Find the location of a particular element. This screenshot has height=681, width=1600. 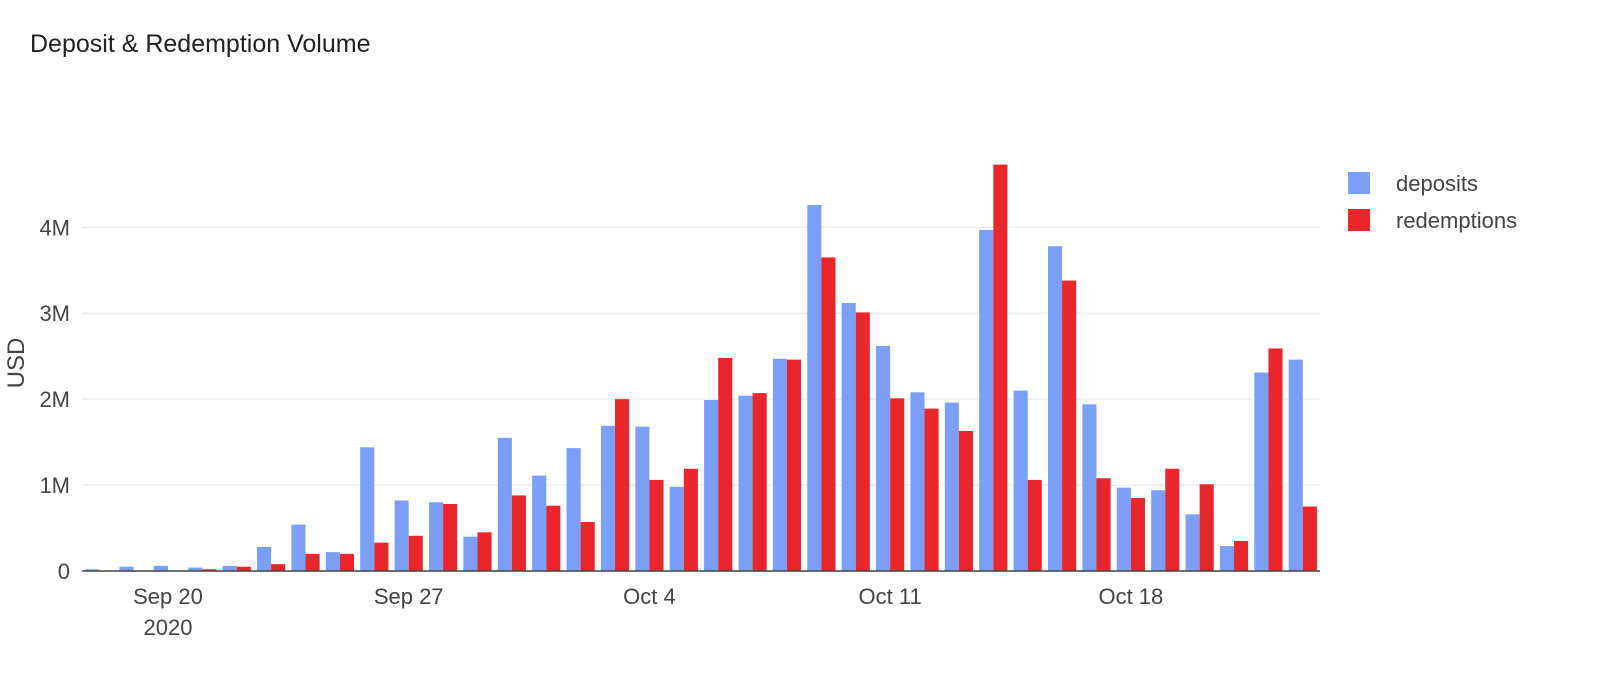

chart-title: Deposit & Redemption Volume is located at coordinates (200, 44).